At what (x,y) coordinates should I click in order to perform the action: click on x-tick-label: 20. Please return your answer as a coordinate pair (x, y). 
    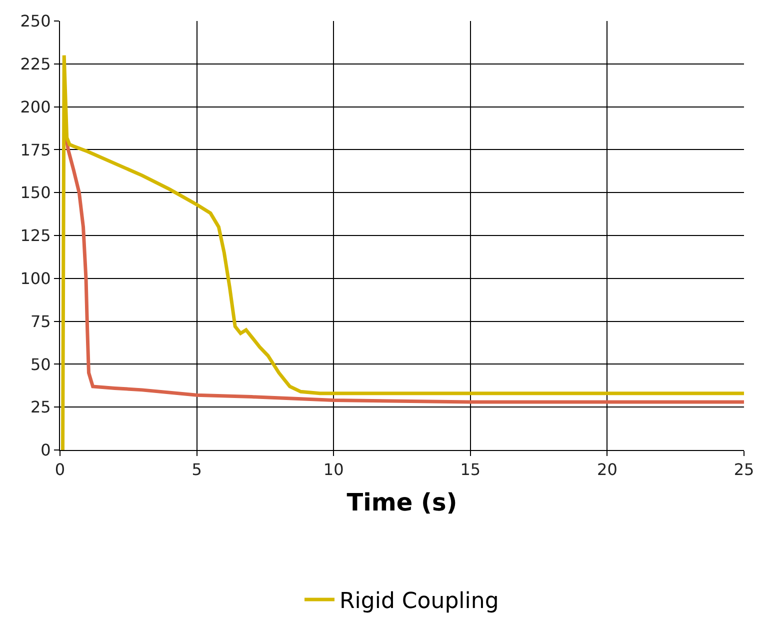
    Looking at the image, I should click on (607, 470).